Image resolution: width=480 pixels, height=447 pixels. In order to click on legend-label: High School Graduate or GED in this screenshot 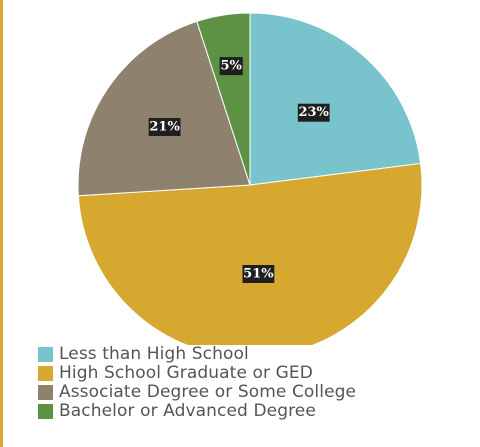, I will do `click(186, 373)`.